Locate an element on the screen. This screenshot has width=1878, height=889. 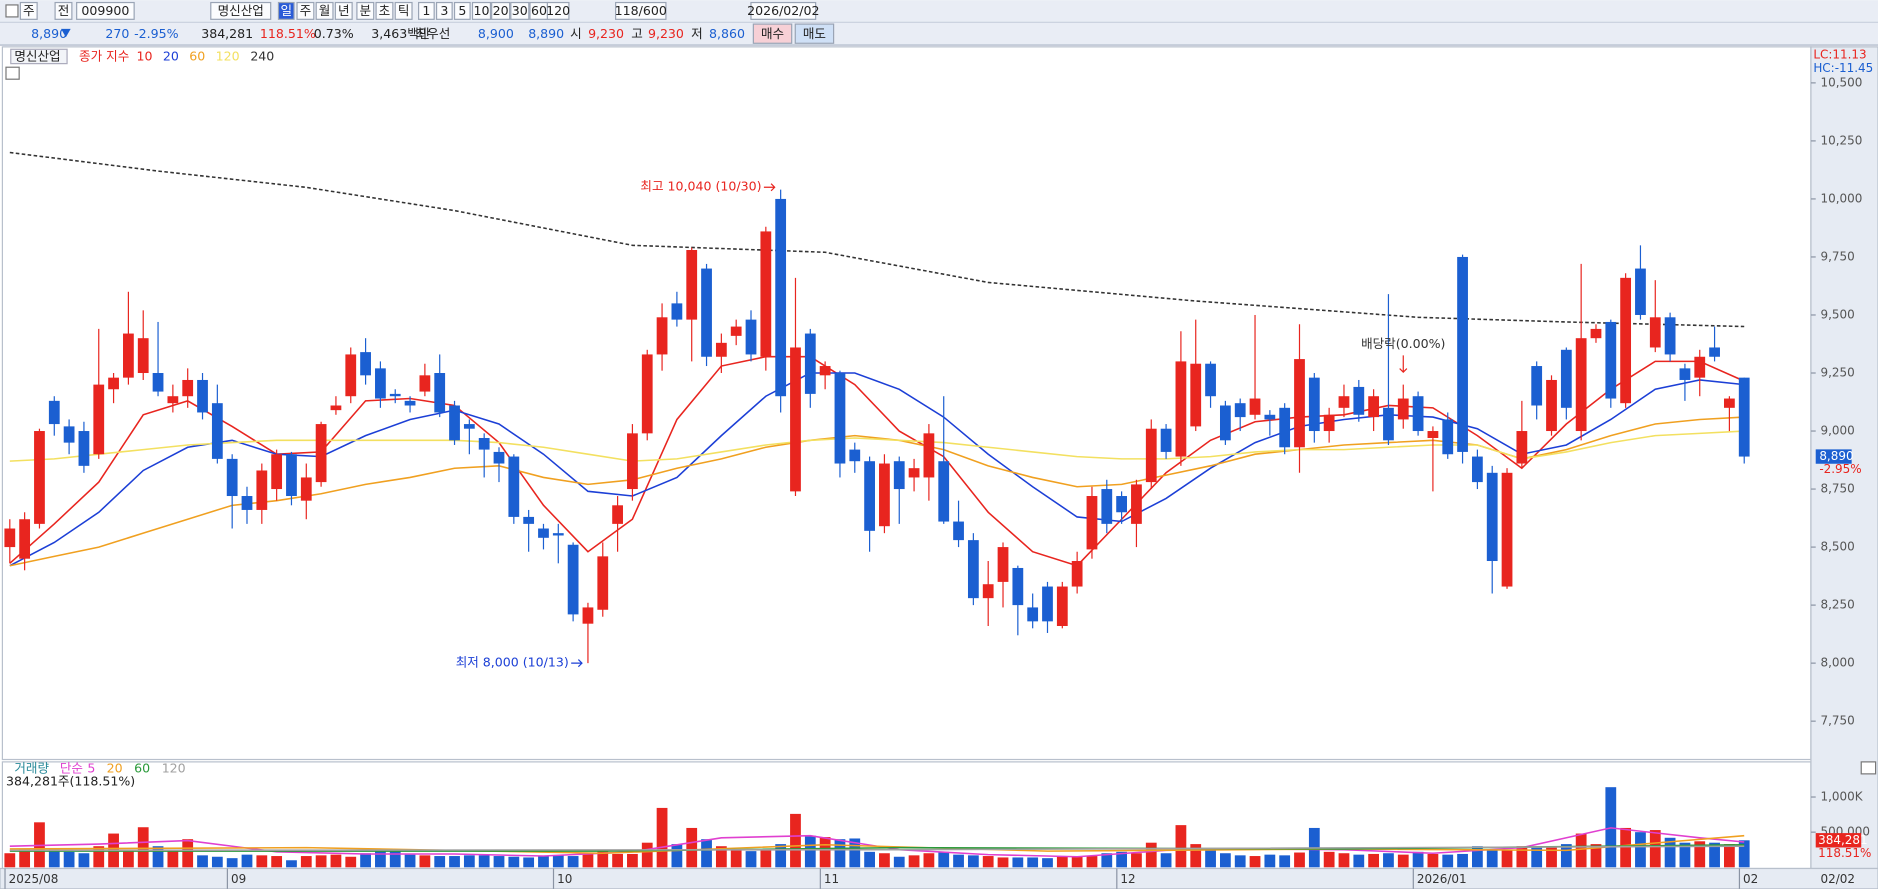
toolbar-label: 009900 is located at coordinates (105, 10).